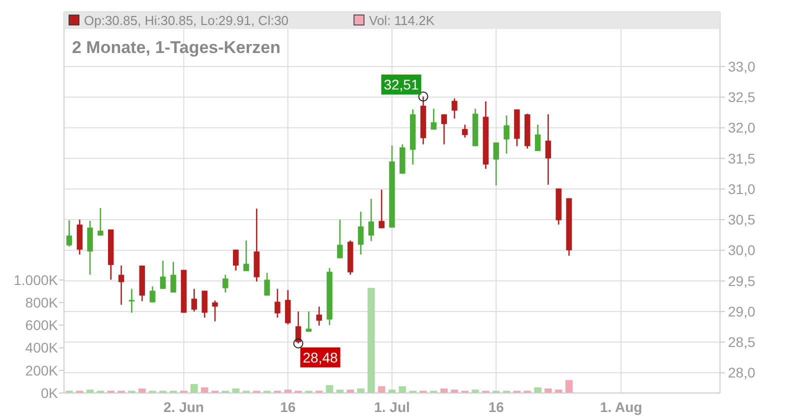 This screenshot has width=800, height=420. I want to click on y2-tick-label: 1.000K, so click(36, 280).